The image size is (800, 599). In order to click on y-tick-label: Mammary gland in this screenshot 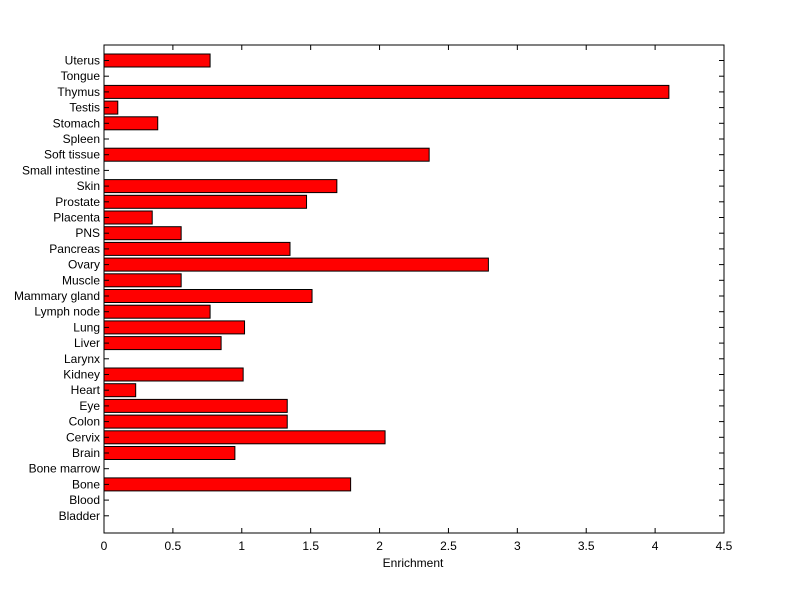, I will do `click(57, 296)`.